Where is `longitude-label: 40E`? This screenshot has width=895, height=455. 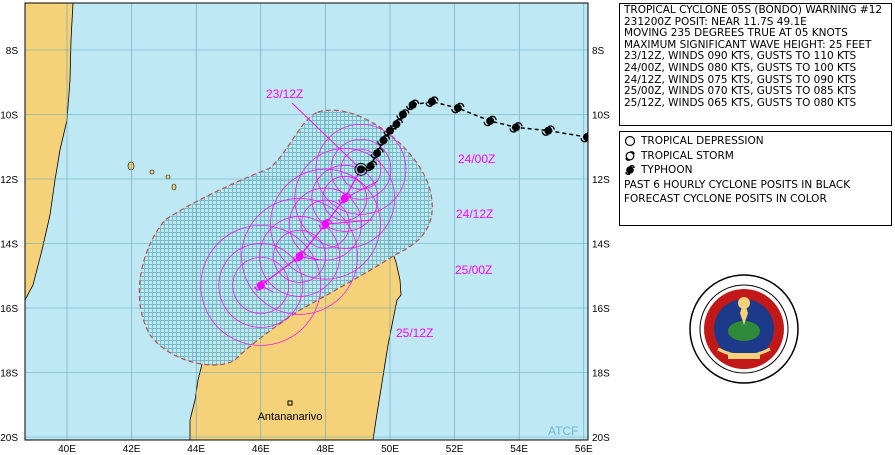 longitude-label: 40E is located at coordinates (67, 449).